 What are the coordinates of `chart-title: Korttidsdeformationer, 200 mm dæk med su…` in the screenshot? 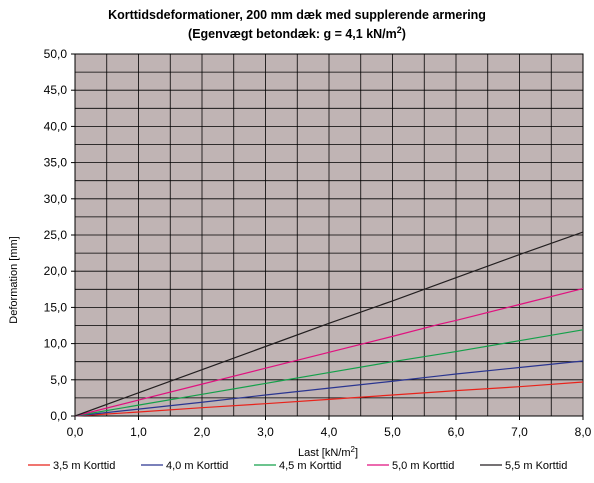 It's located at (297, 15).